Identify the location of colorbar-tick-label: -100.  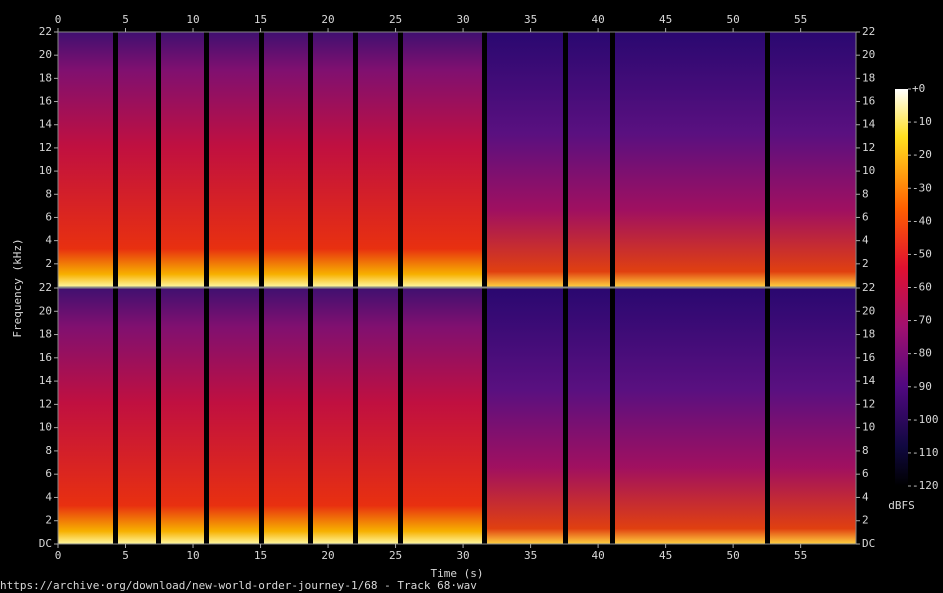
(925, 419).